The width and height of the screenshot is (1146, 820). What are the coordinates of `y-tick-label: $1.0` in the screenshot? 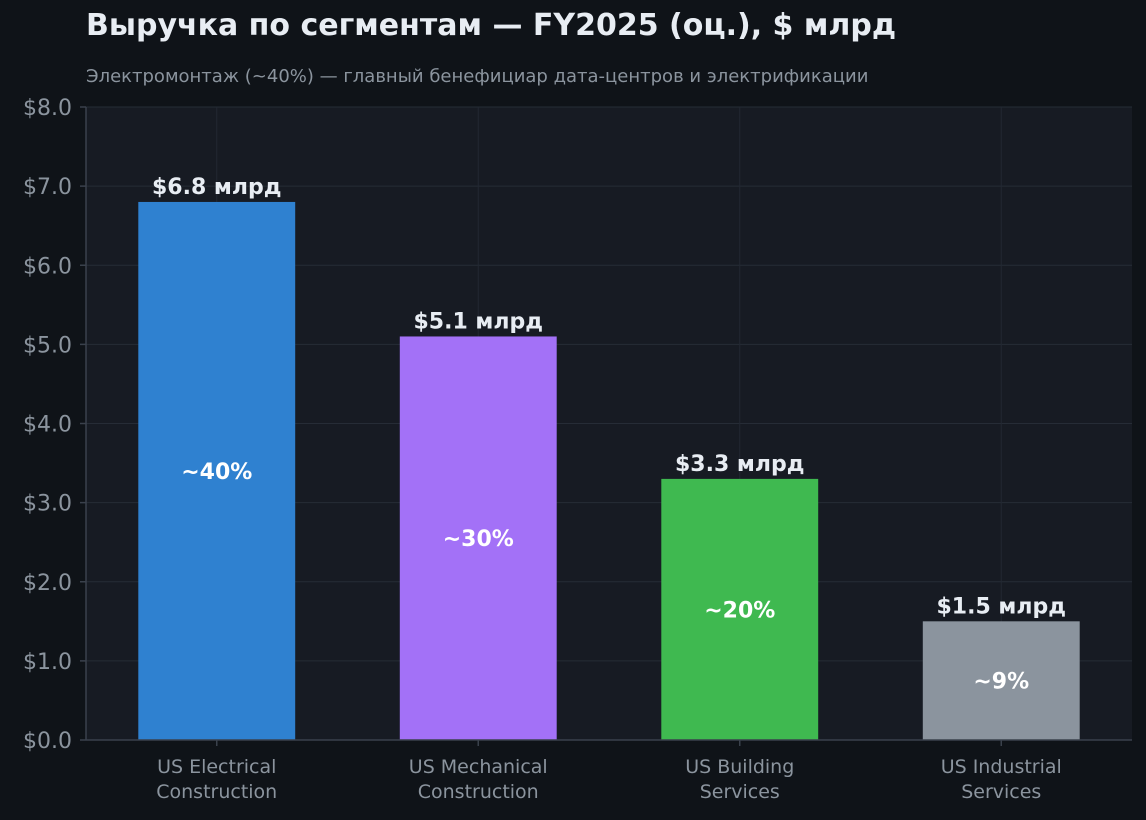 It's located at (47, 662).